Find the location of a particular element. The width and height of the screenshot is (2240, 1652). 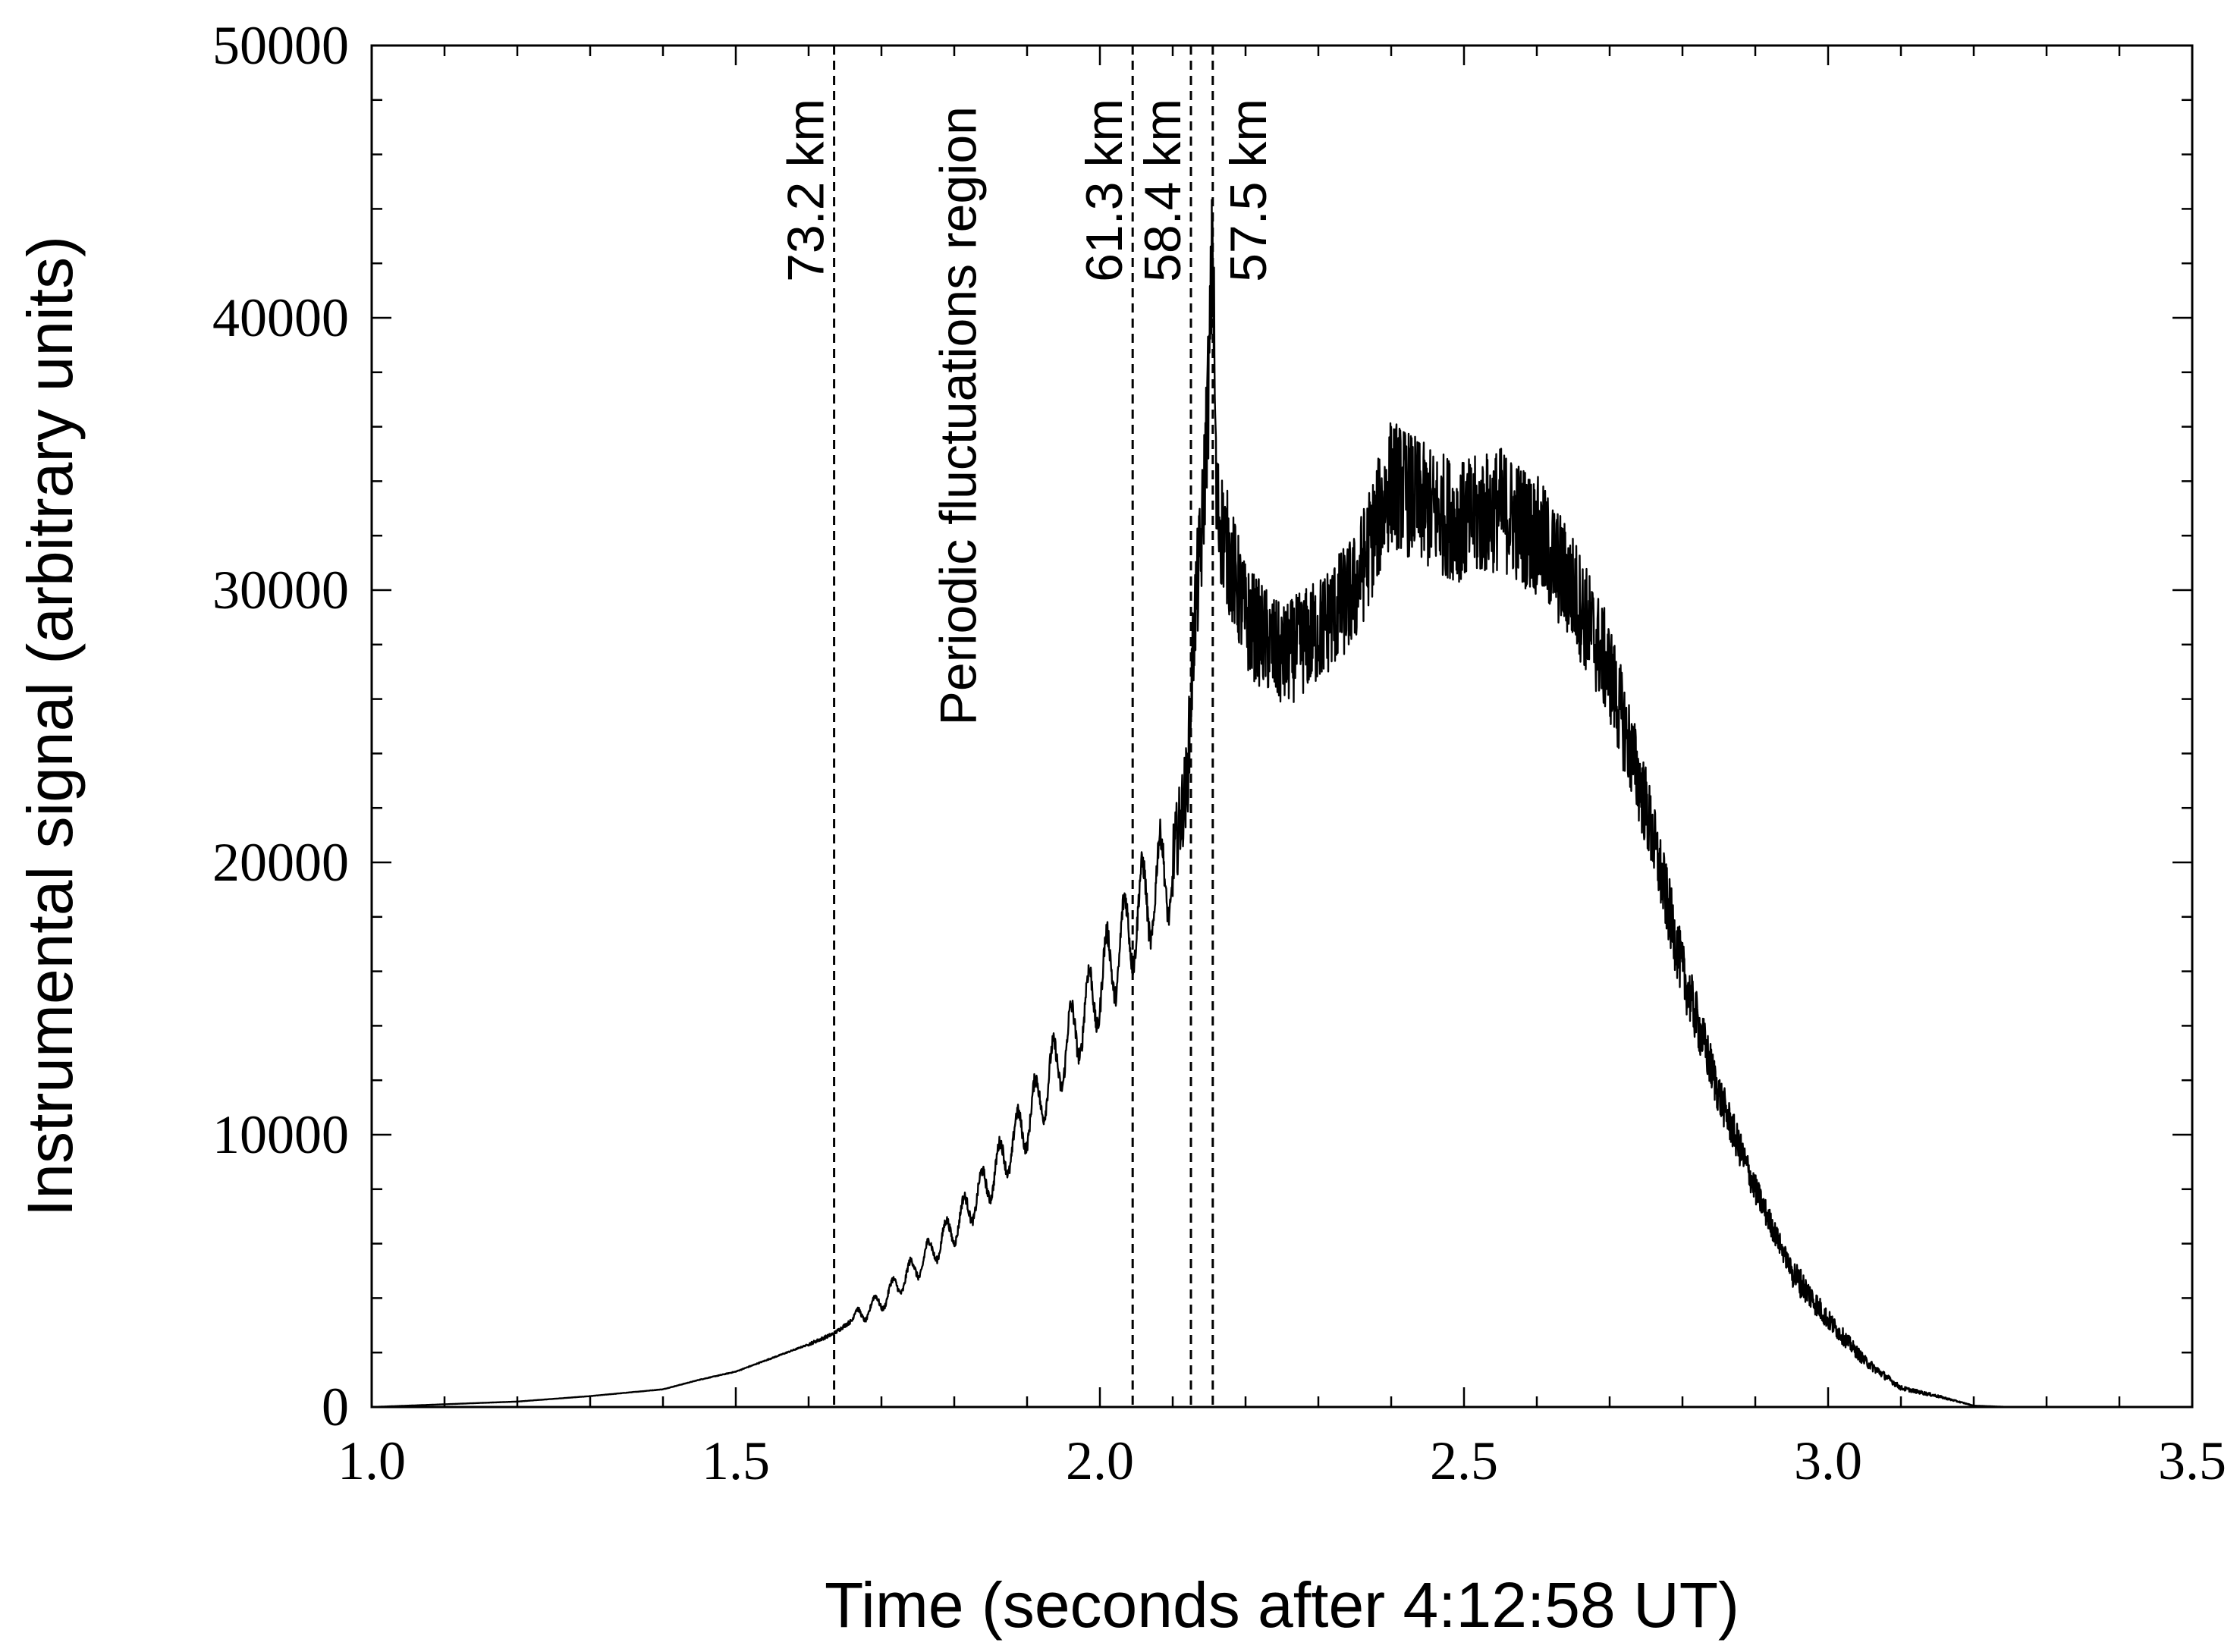

x-tick-label: 1.0 is located at coordinates (372, 1461).